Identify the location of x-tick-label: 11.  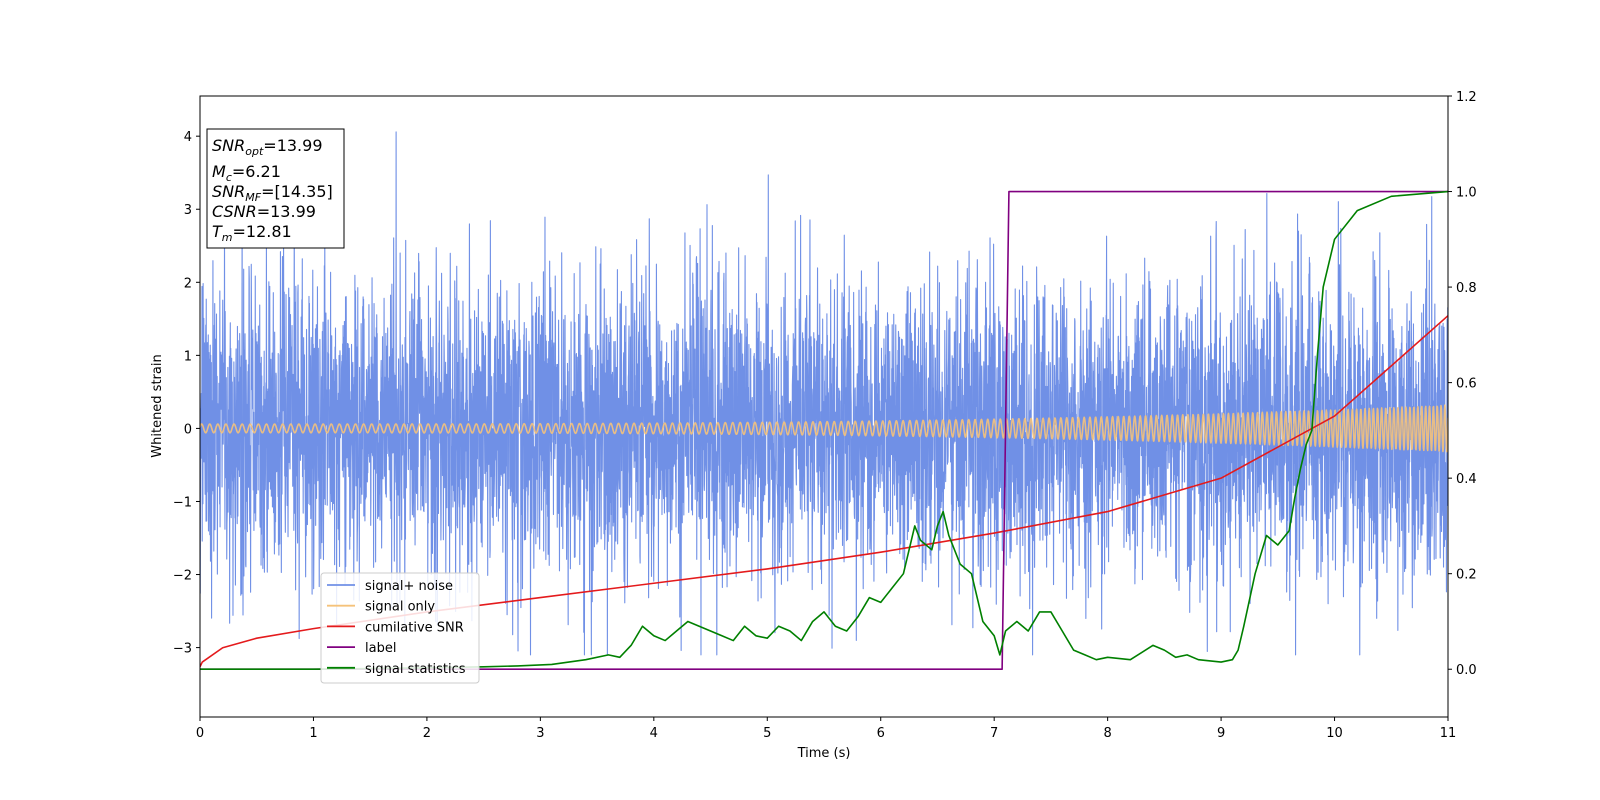
(1448, 733).